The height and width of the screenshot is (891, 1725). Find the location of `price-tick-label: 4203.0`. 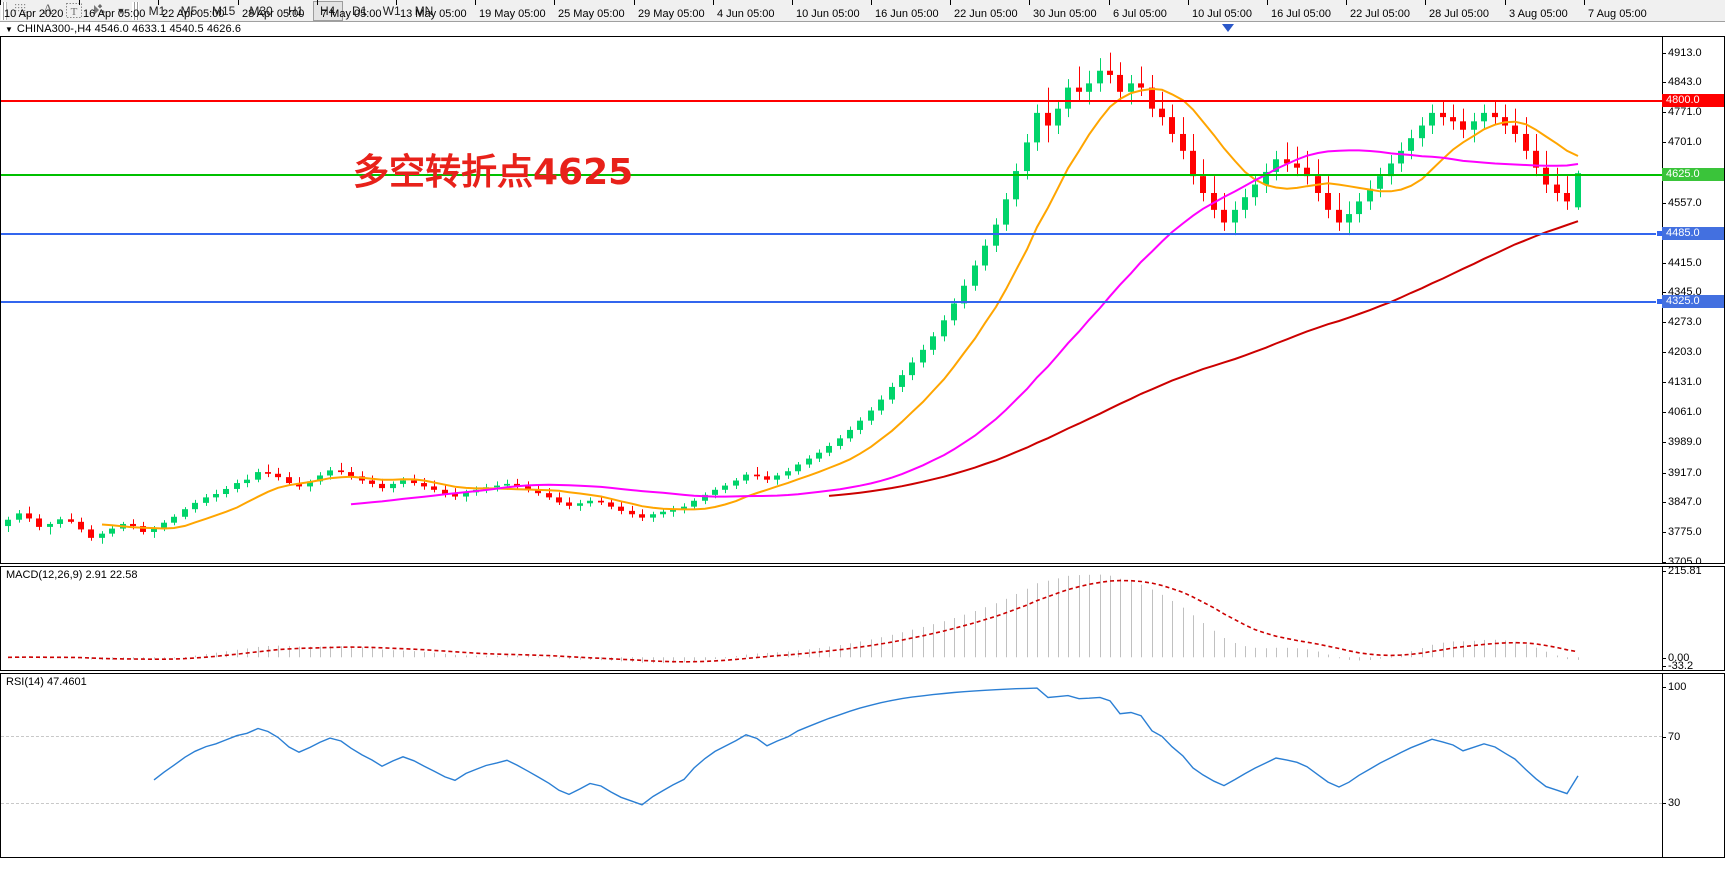

price-tick-label: 4203.0 is located at coordinates (1685, 351).